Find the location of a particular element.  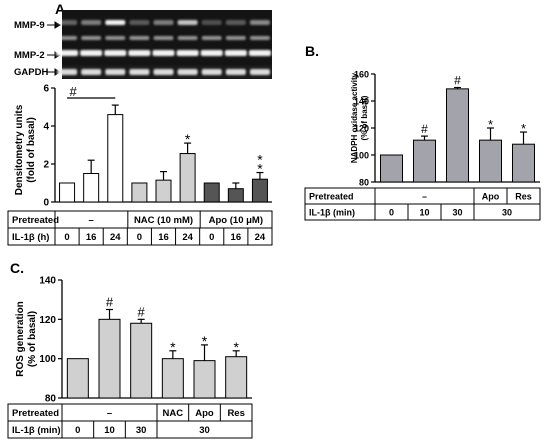

panel-b-ylabel: NADPH oxidase activity is located at coordinates (354, 117).